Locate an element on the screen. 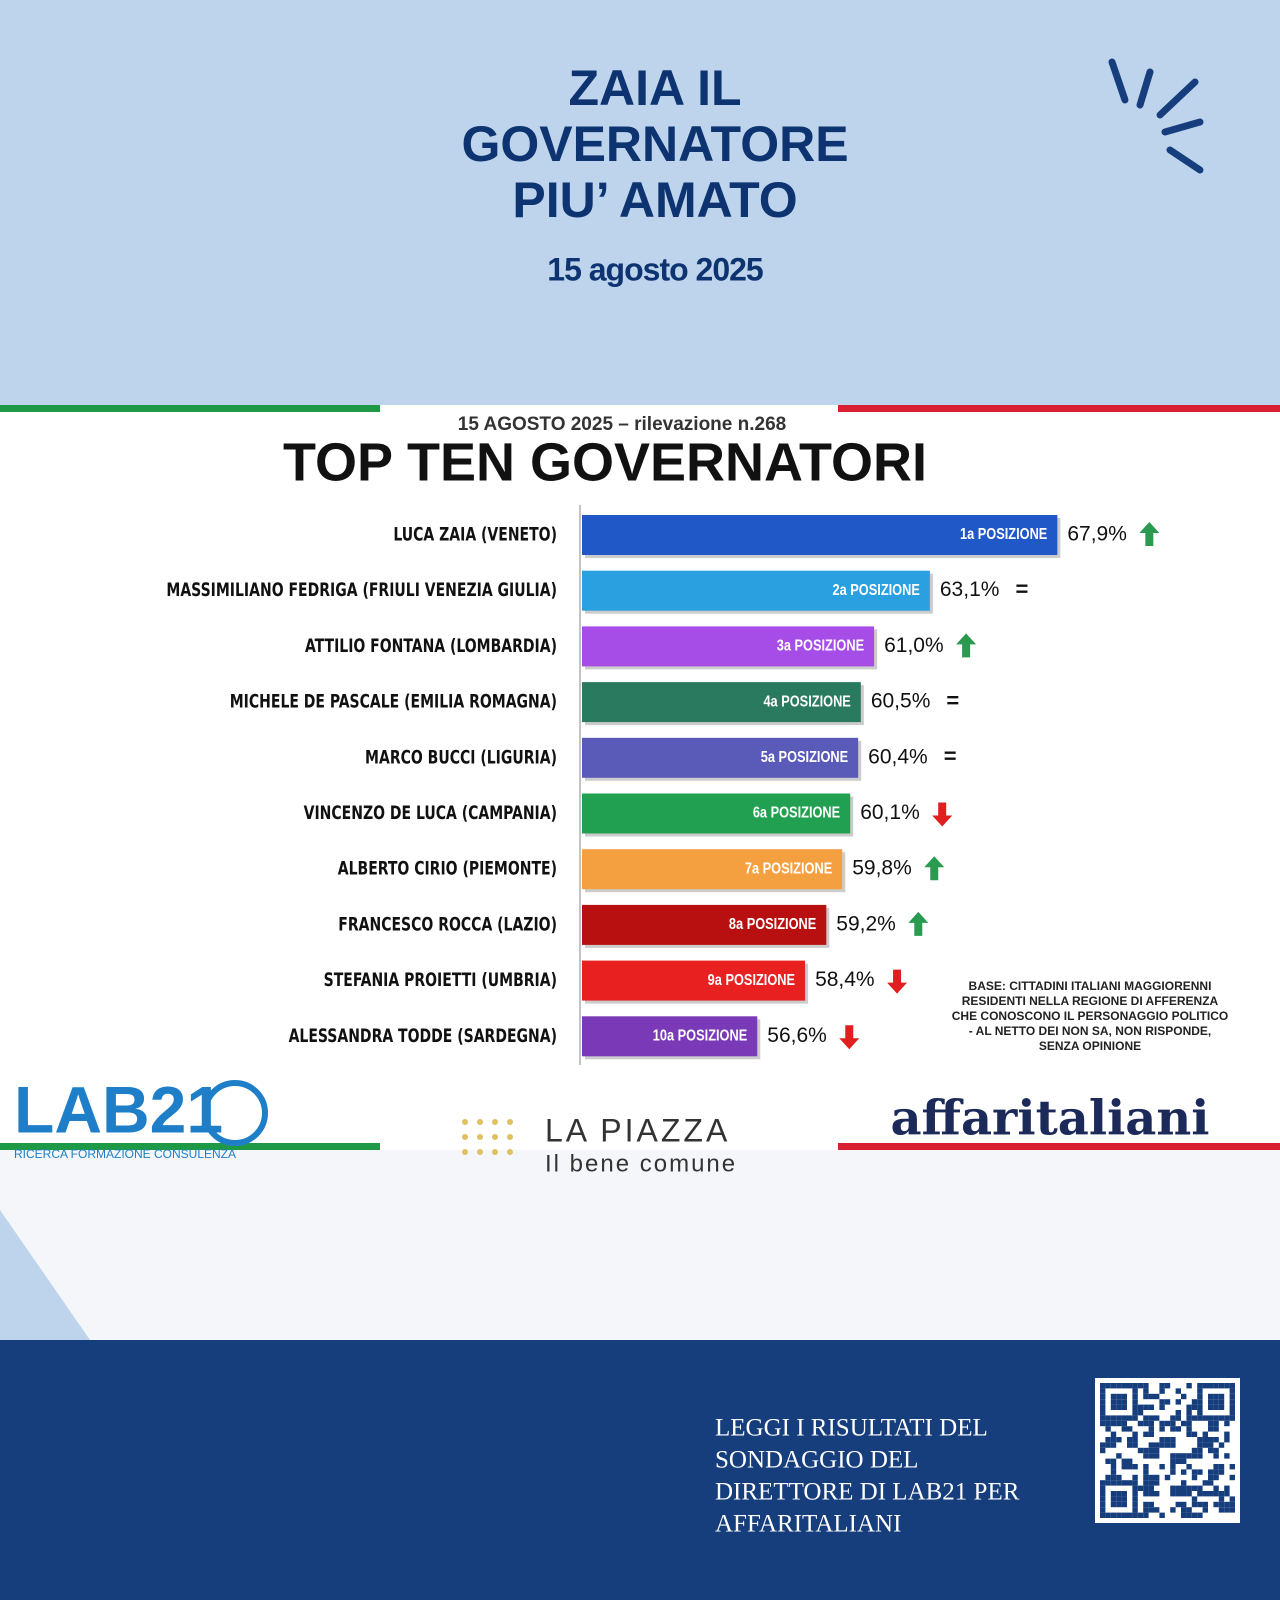 This screenshot has width=1280, height=1605. value-label: 58,4% is located at coordinates (845, 979).